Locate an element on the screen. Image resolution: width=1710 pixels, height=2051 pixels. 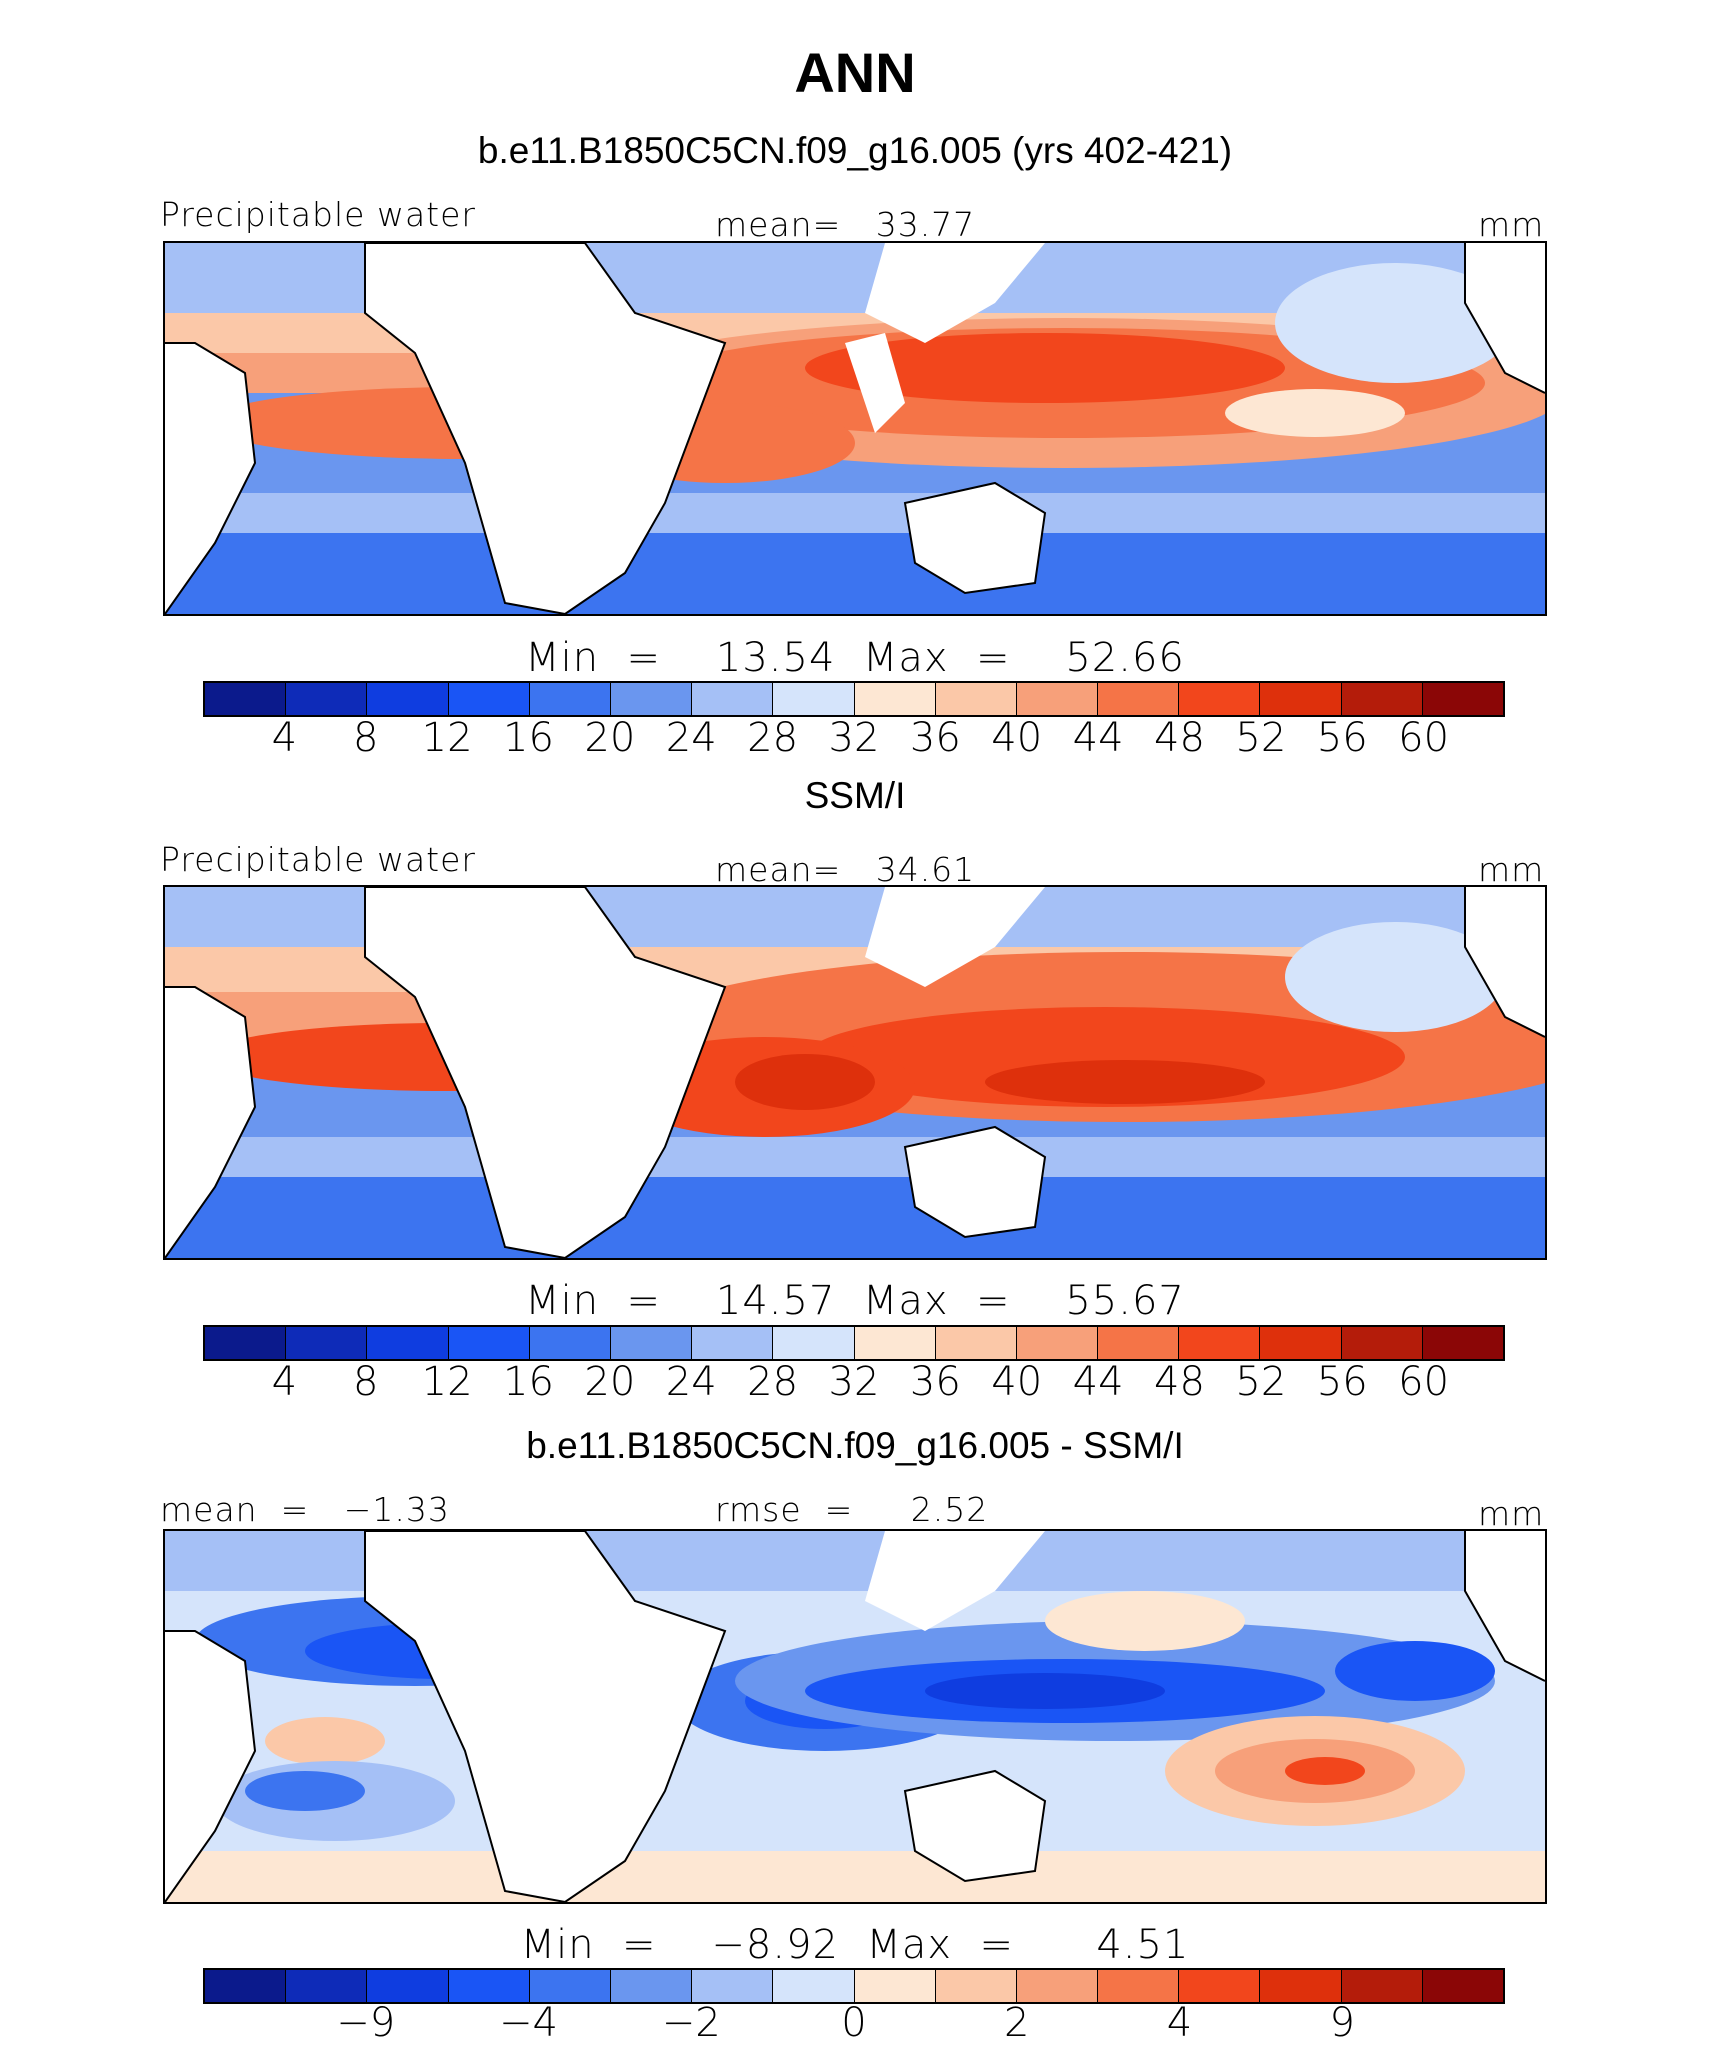
panel-3-mean-label: mean = −1.33 is located at coordinates (305, 1509).